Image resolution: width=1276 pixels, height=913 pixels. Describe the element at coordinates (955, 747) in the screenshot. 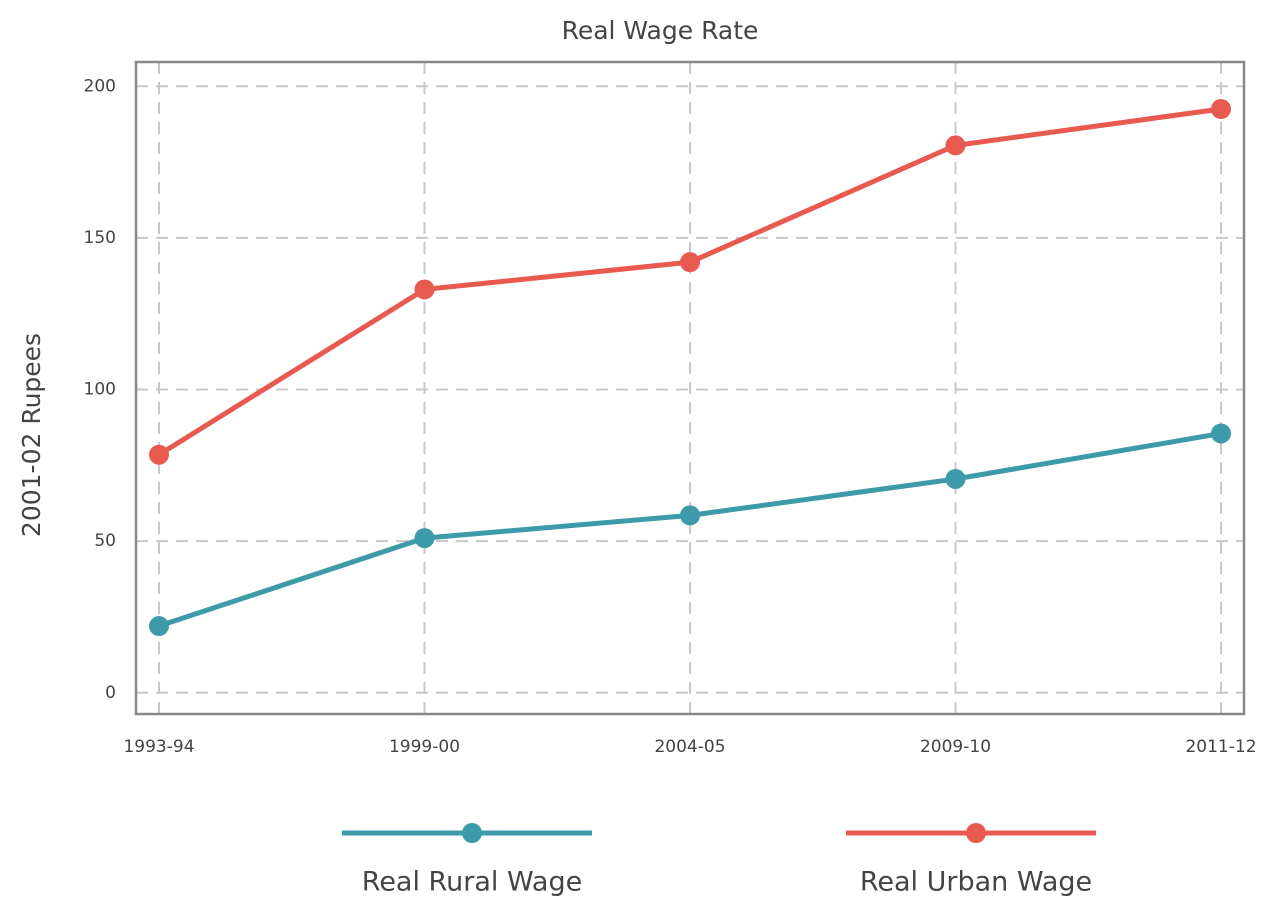

I see `x-tick-label: 2009-10` at that location.